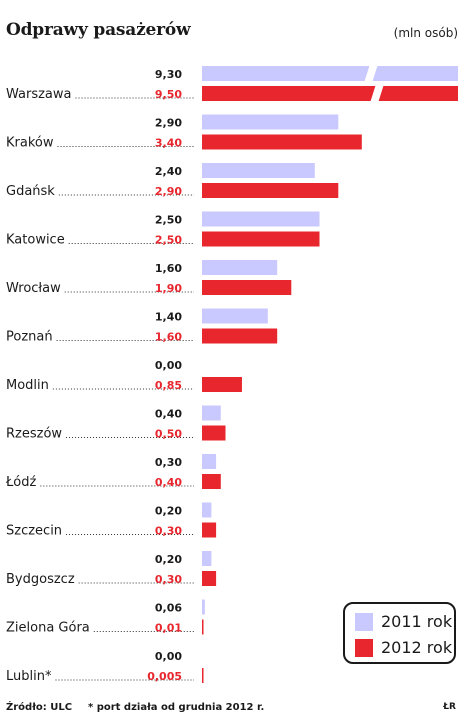 The height and width of the screenshot is (728, 470). Describe the element at coordinates (168, 337) in the screenshot. I see `value-label-2012: 1,60` at that location.